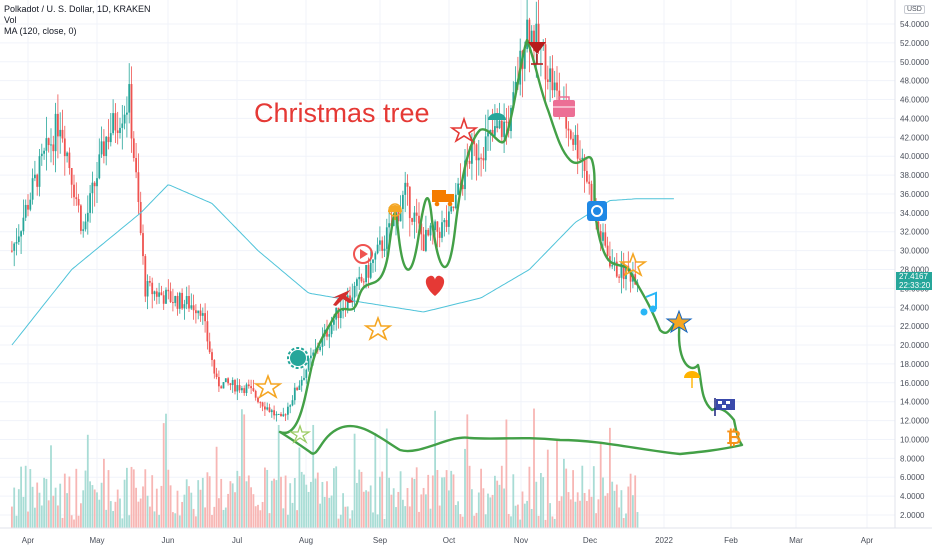  Describe the element at coordinates (466, 536) in the screenshot. I see `date-axis: Apr May Jun Jul Aug Sep Oct Nov Dec 2022 Feb Mar Apr` at that location.